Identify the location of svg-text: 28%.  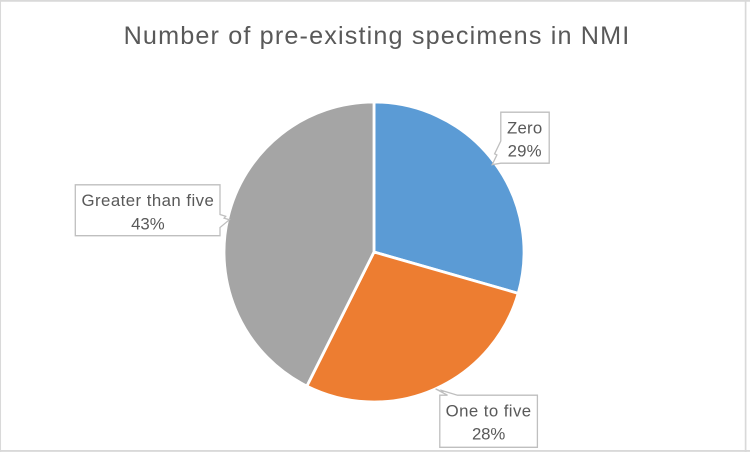
(488, 434).